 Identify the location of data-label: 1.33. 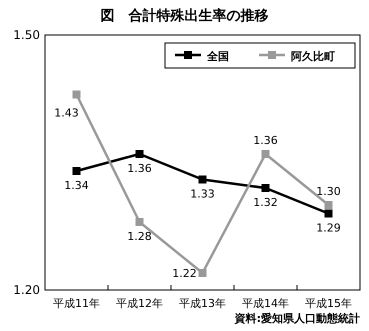
(202, 194).